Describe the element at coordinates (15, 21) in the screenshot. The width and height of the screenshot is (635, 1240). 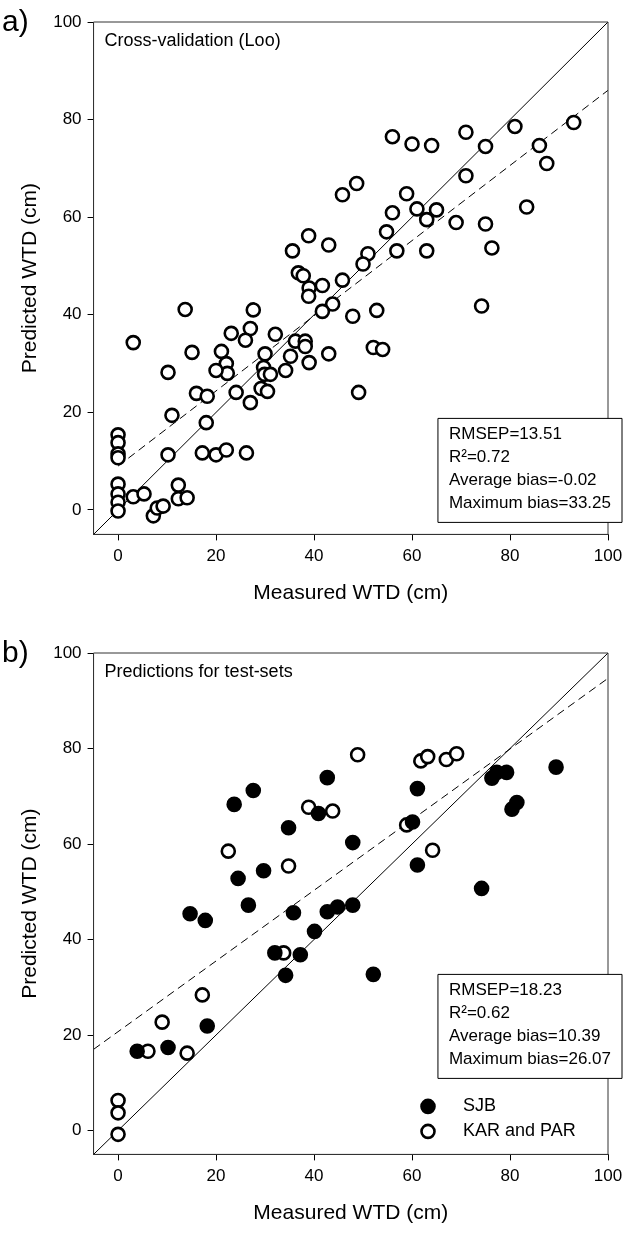
I see `chart-title: a)` at that location.